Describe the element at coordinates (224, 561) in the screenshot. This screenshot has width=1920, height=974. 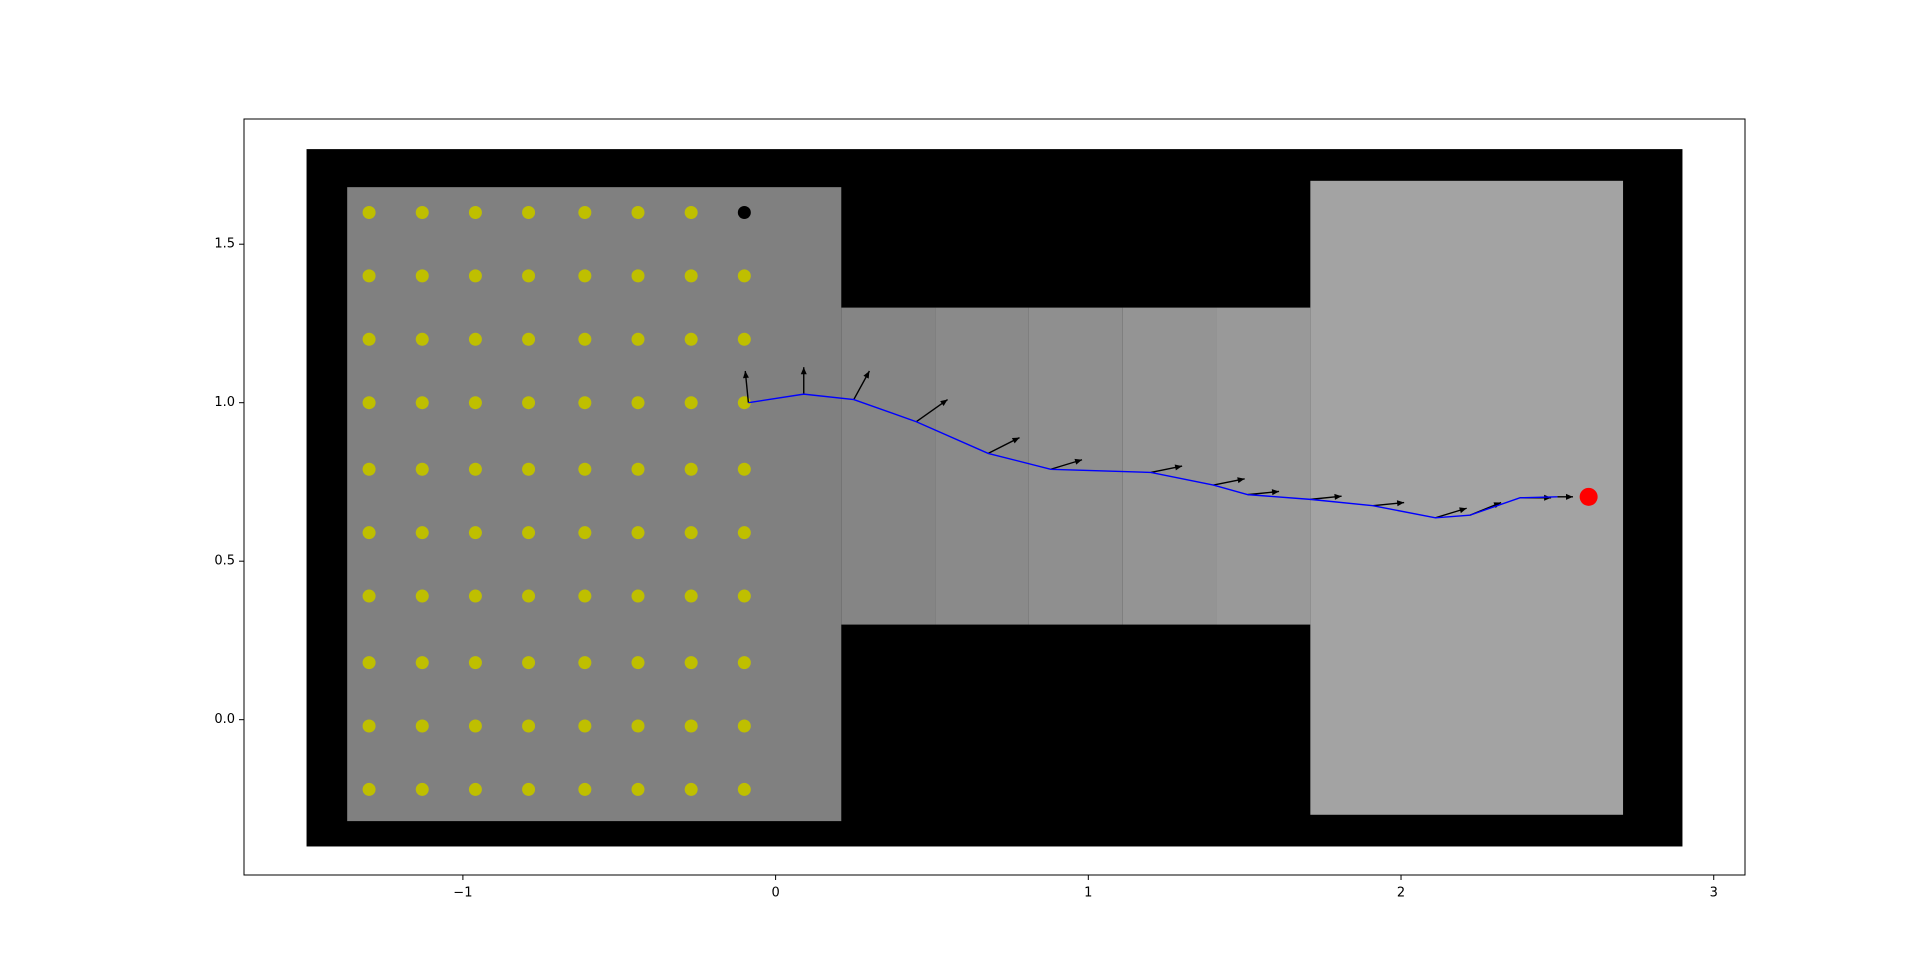
I see `y-tick-label: 0.5` at that location.